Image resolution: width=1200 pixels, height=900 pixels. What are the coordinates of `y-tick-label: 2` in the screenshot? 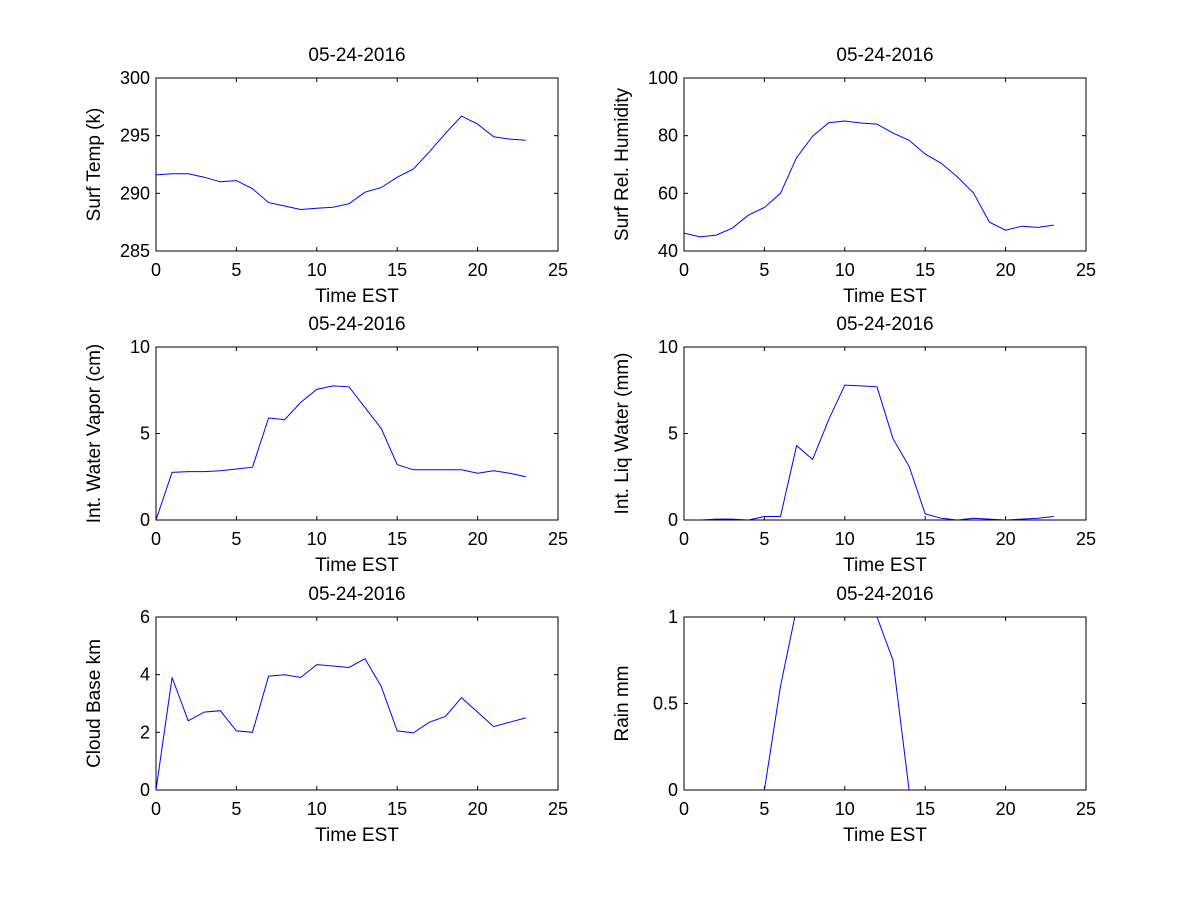 It's located at (145, 732).